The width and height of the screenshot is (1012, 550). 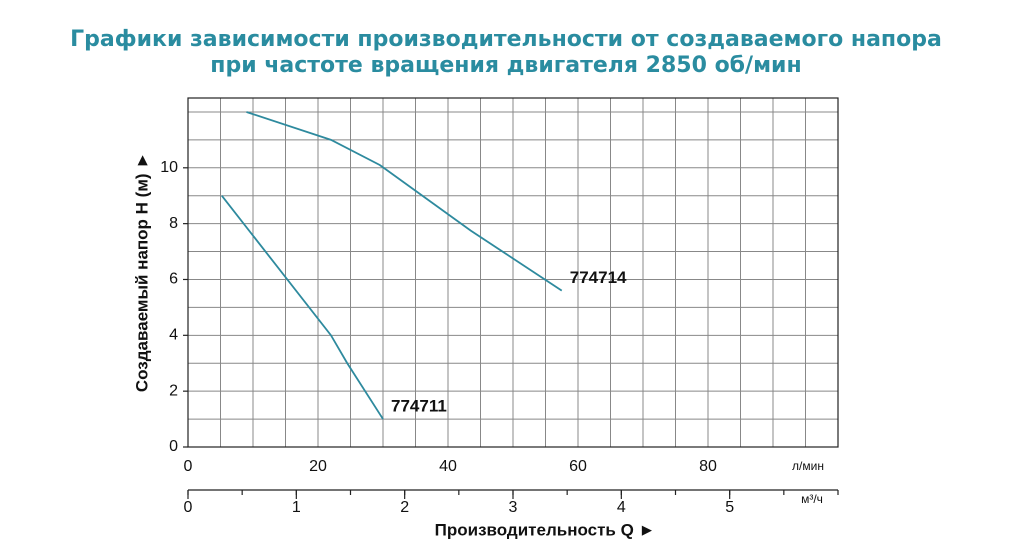 What do you see at coordinates (296, 507) in the screenshot?
I see `x2-tick-label: 1` at bounding box center [296, 507].